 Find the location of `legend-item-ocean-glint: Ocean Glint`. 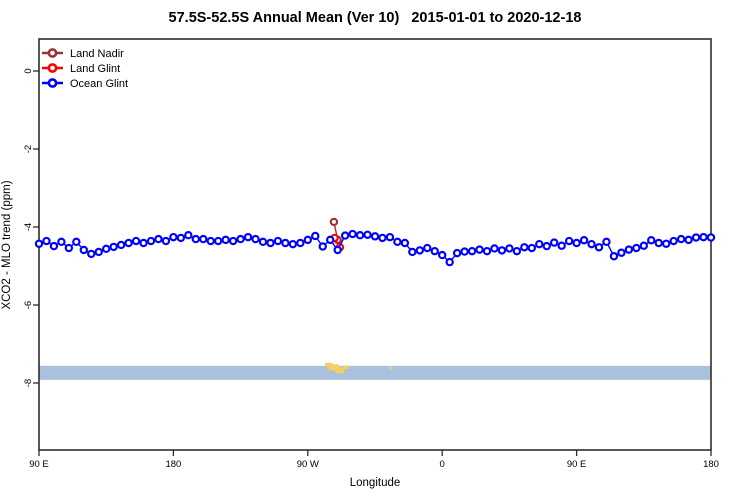

legend-item-ocean-glint: Ocean Glint is located at coordinates (85, 84).